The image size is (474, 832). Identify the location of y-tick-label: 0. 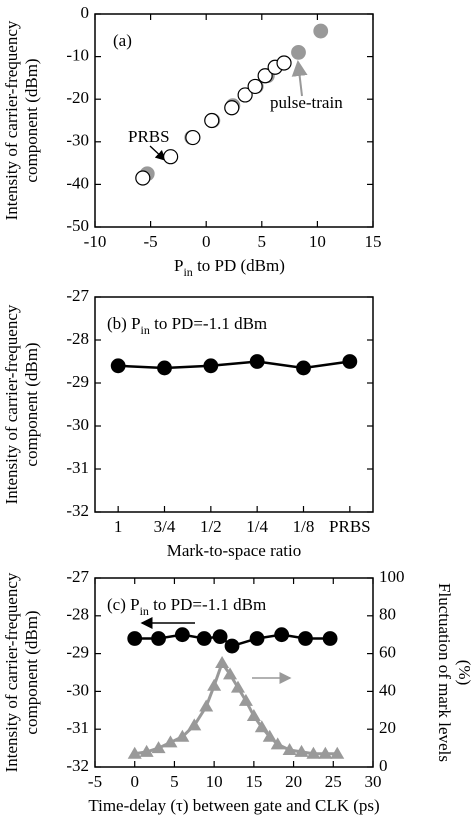
(85, 12).